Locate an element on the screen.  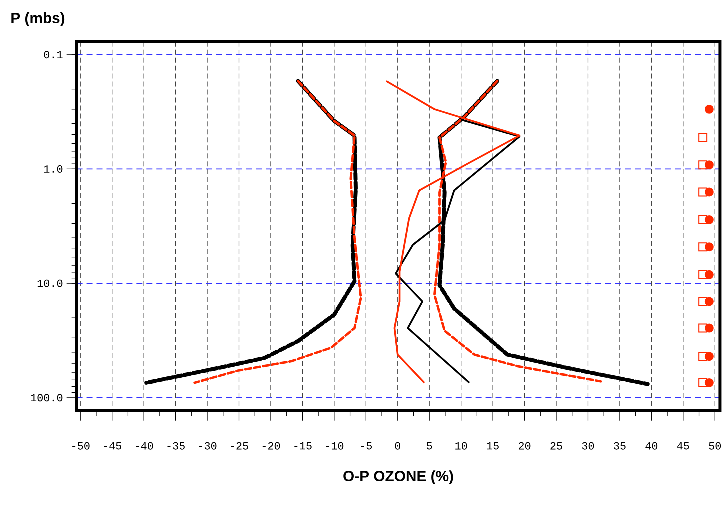
y-tick-label: 0.1 is located at coordinates (53, 55).